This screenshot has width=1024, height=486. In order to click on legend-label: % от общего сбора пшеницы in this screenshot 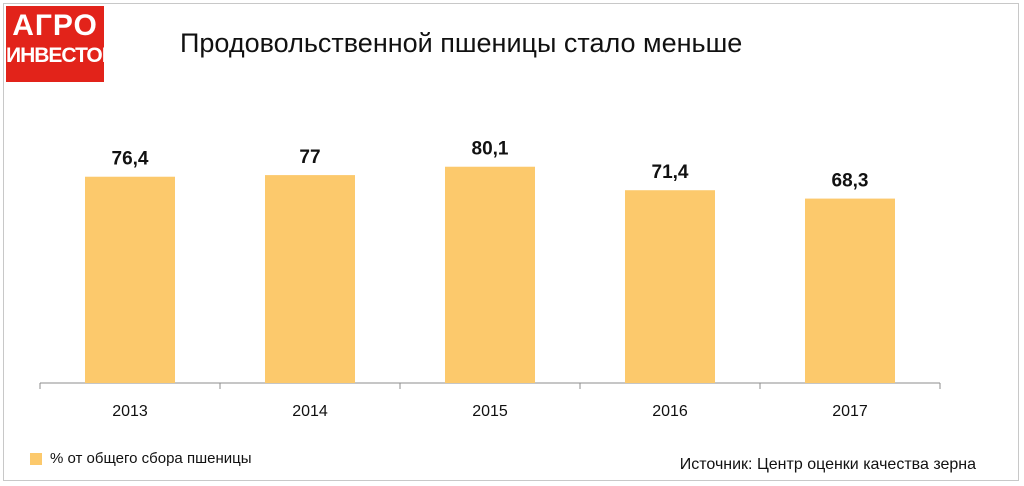, I will do `click(151, 458)`.